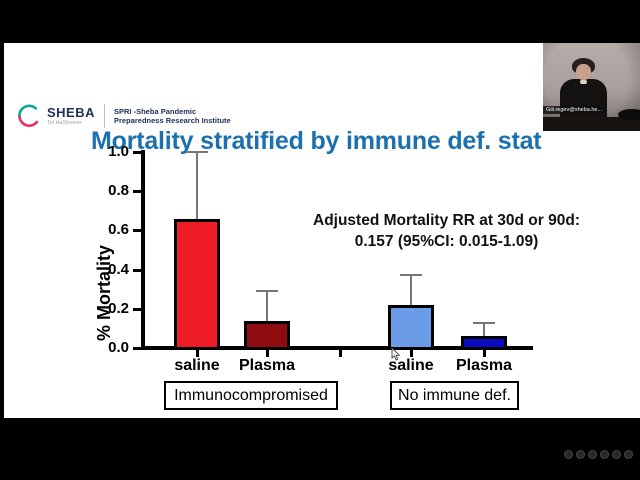 The height and width of the screenshot is (480, 640). I want to click on institute-line2: Preparedness Research Institute, so click(172, 120).